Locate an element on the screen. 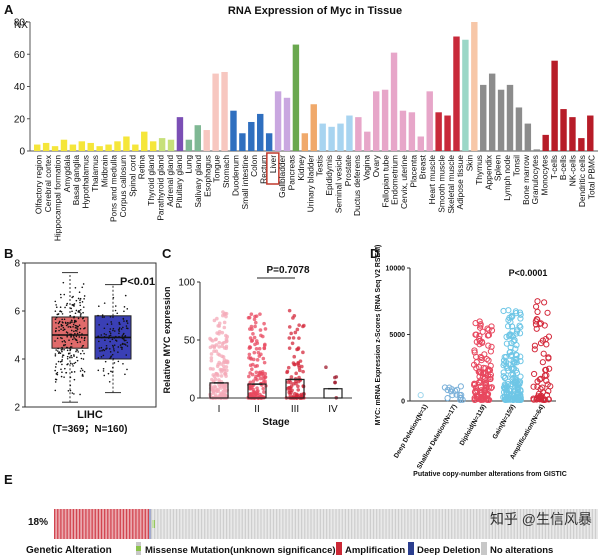  category-label: Spleen is located at coordinates (498, 168).